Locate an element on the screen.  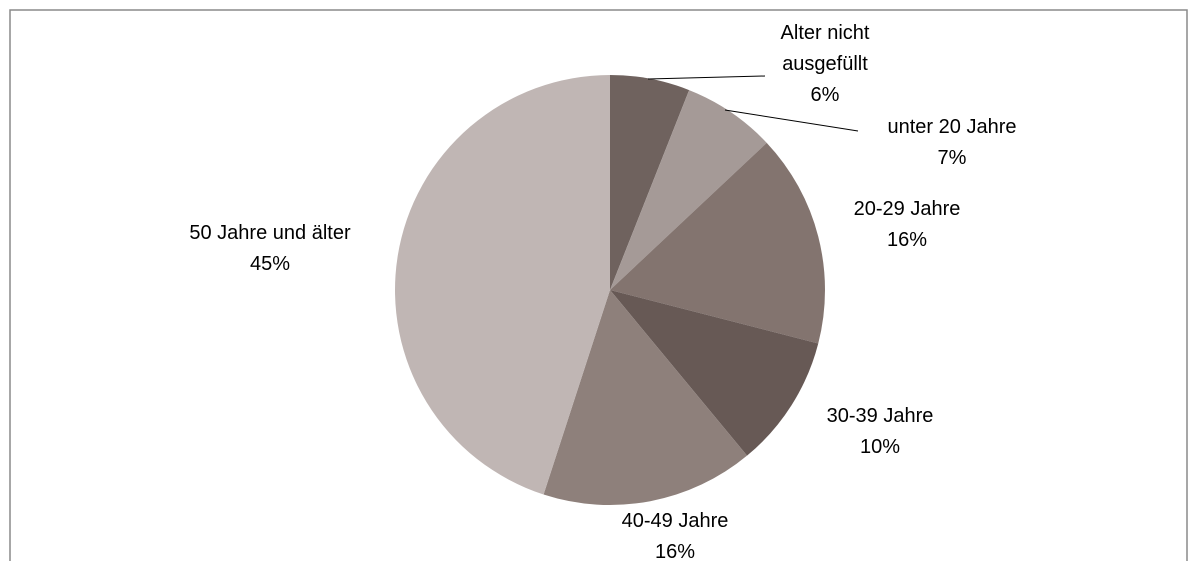
data-label: 20-29 Jahre 16% is located at coordinates (907, 225).